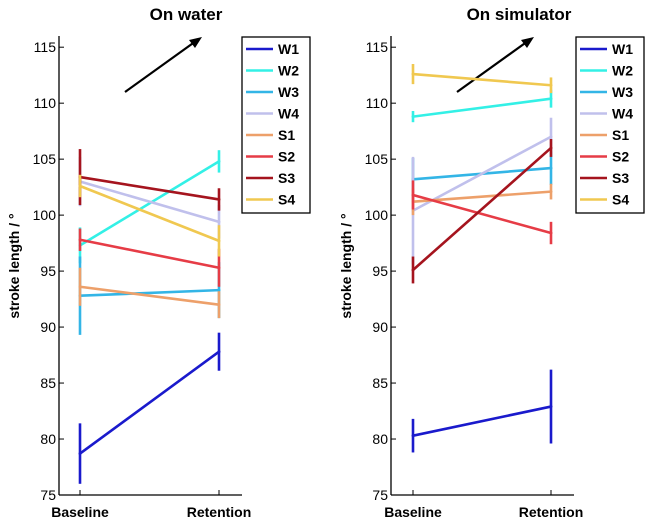 The image size is (652, 523). What do you see at coordinates (380, 383) in the screenshot?
I see `y-tick-label: 85` at bounding box center [380, 383].